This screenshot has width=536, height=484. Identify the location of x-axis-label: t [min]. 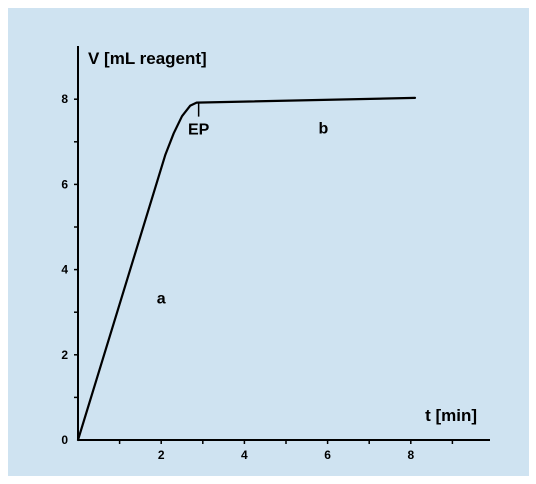
(451, 415).